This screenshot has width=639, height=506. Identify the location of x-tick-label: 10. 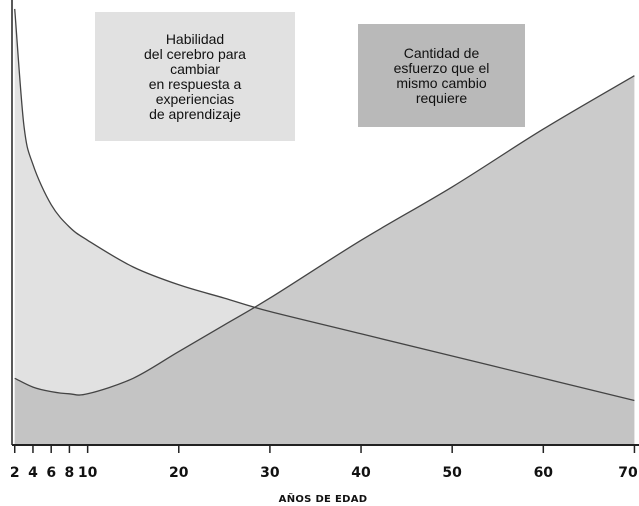
(88, 473).